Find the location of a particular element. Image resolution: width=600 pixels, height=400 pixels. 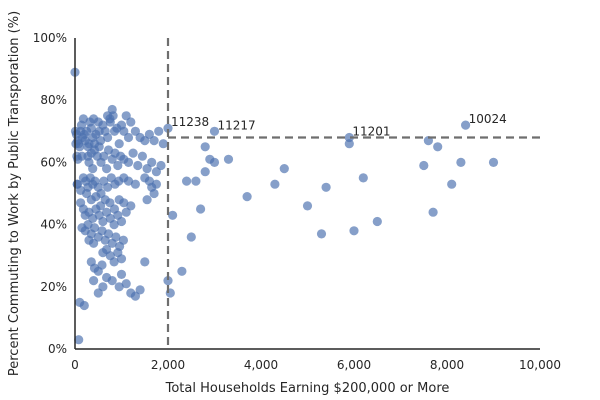

y-tick-label: 100% is located at coordinates (50, 38).